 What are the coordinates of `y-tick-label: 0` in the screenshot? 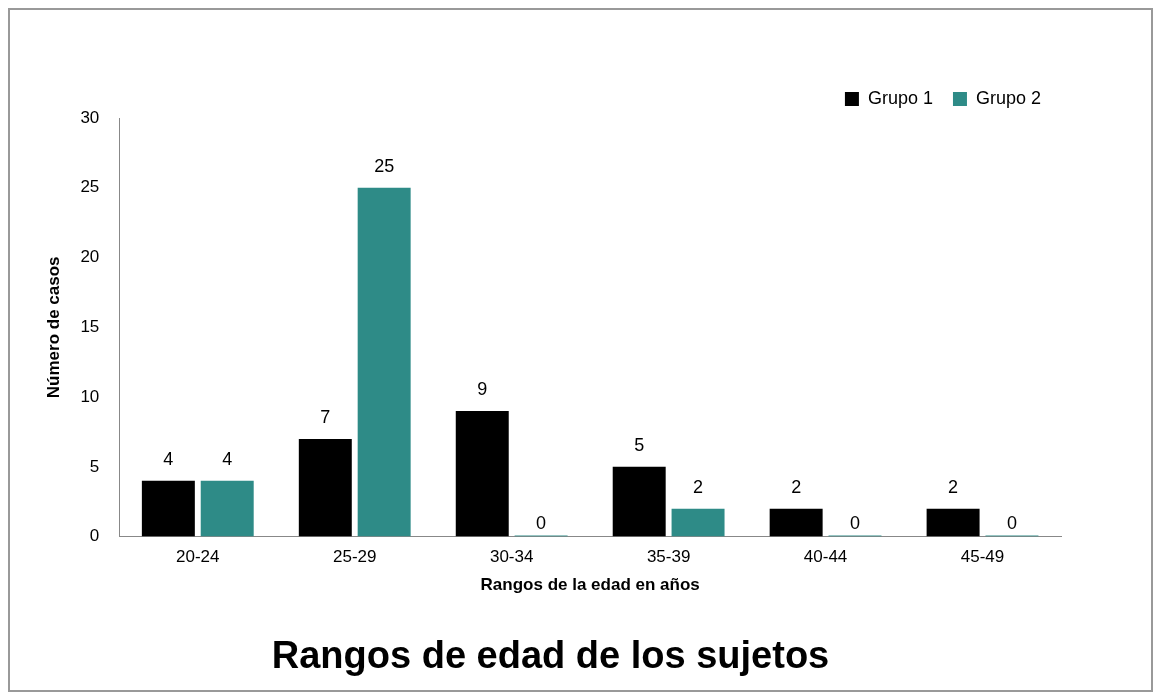 It's located at (94, 536).